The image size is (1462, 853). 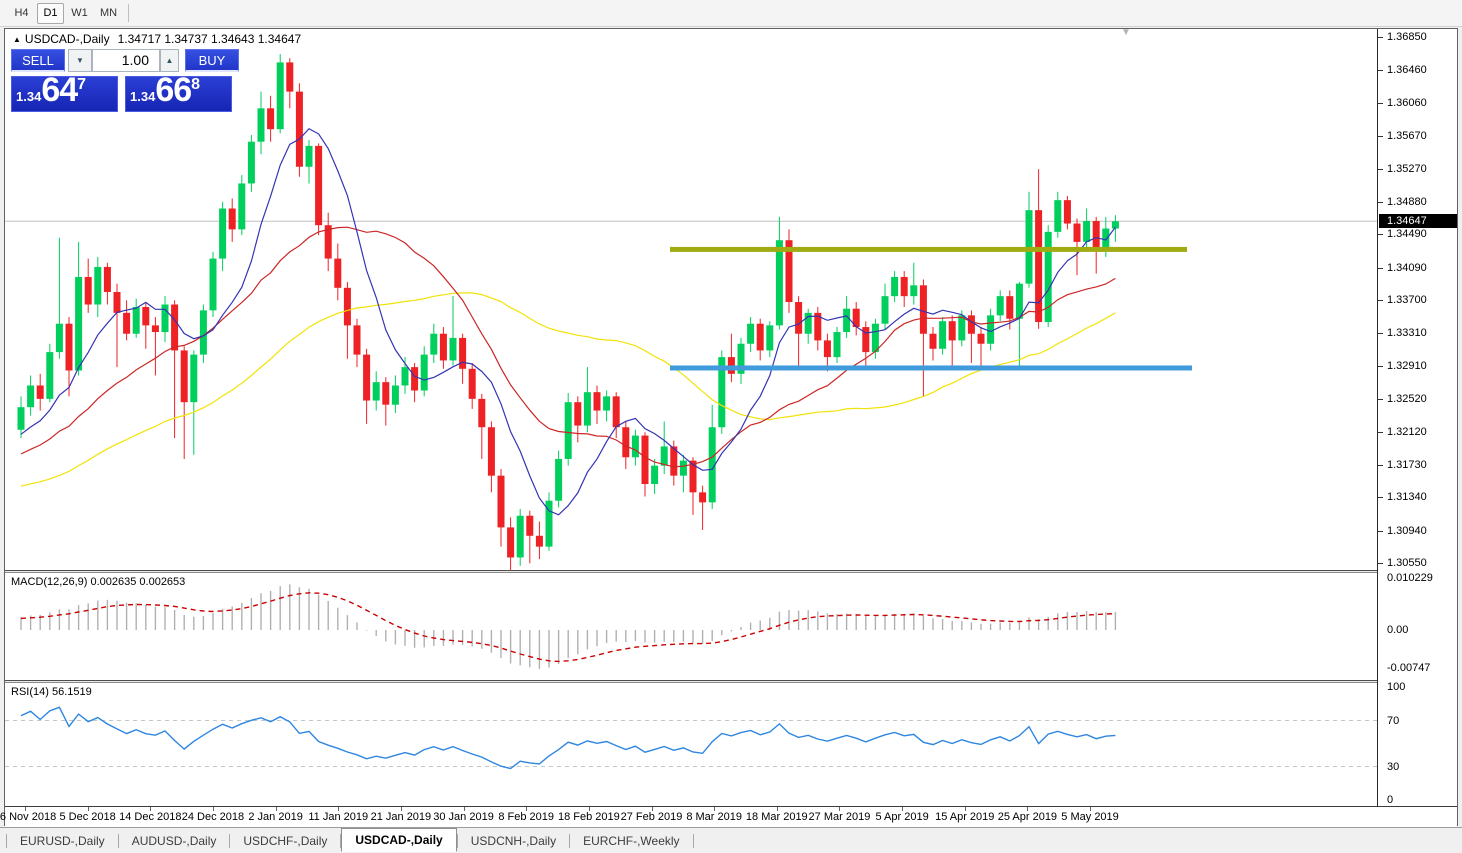 What do you see at coordinates (931, 368) in the screenshot?
I see `support-line` at bounding box center [931, 368].